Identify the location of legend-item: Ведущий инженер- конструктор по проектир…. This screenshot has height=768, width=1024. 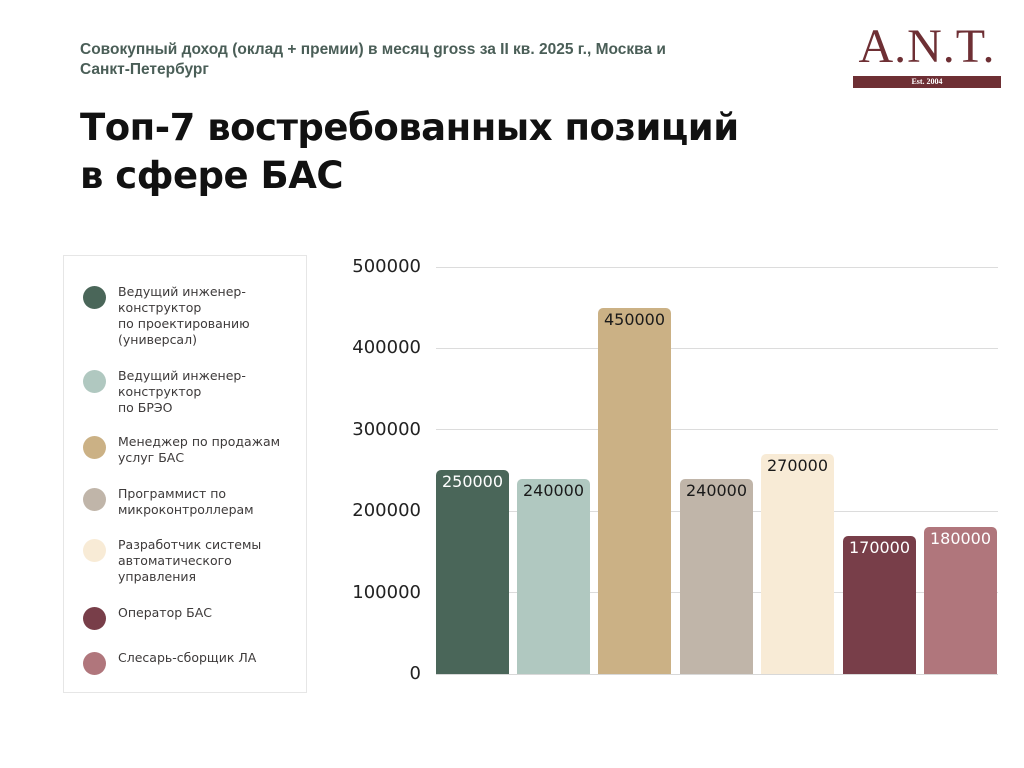
(195, 316).